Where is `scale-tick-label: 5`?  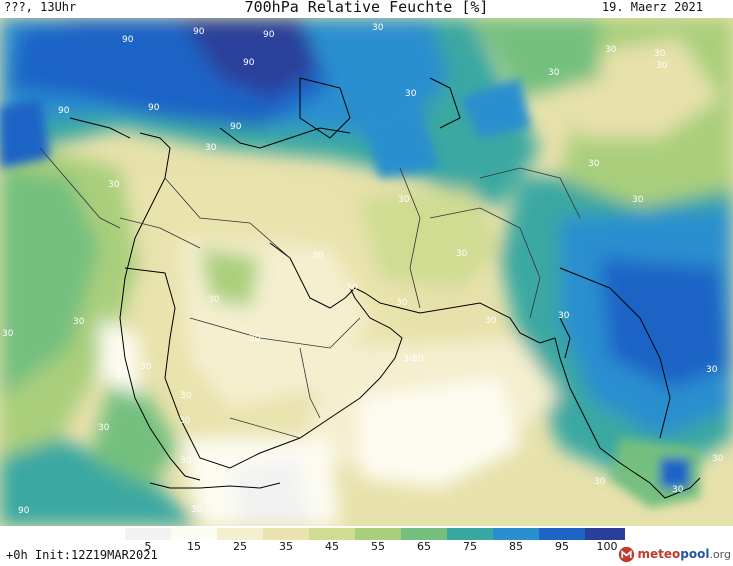
scale-tick-label: 5 is located at coordinates (148, 546).